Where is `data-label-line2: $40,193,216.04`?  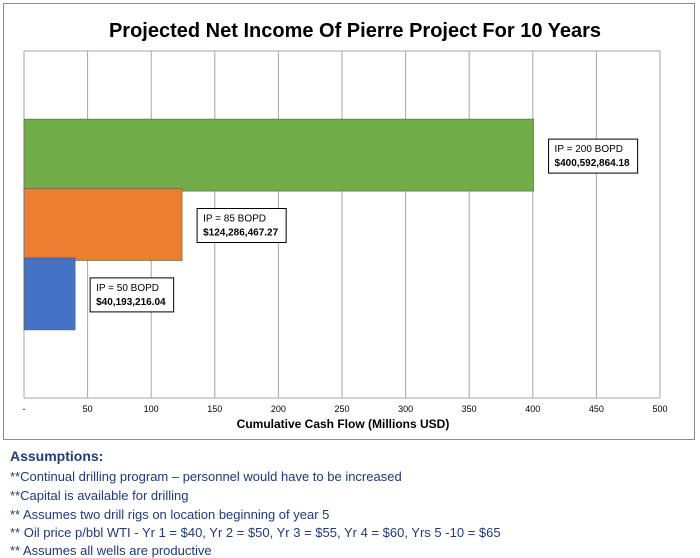
data-label-line2: $40,193,216.04 is located at coordinates (131, 302).